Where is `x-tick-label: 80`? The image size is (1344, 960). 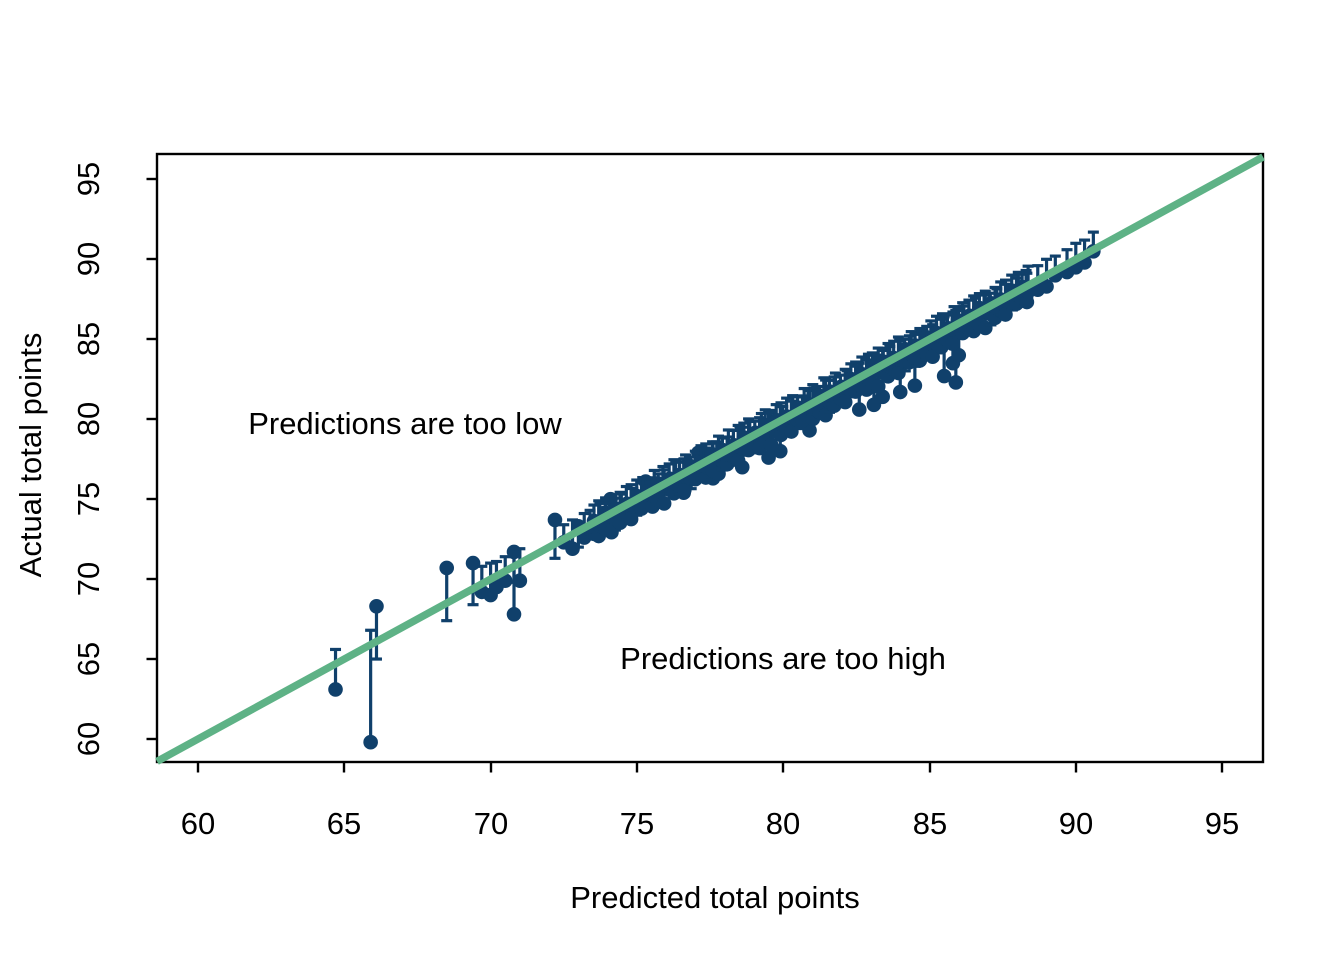
x-tick-label: 80 is located at coordinates (783, 823).